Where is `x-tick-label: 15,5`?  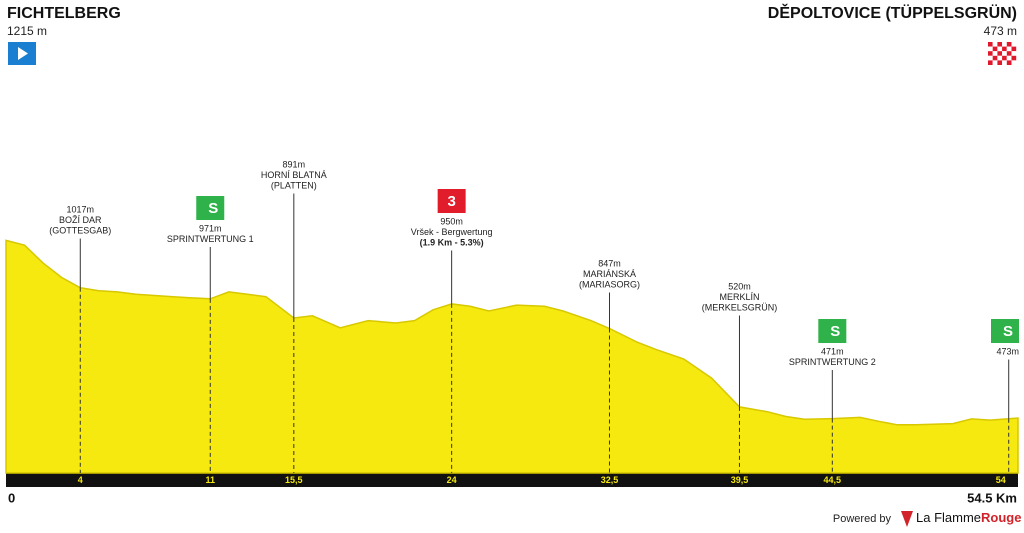 x-tick-label: 15,5 is located at coordinates (294, 480).